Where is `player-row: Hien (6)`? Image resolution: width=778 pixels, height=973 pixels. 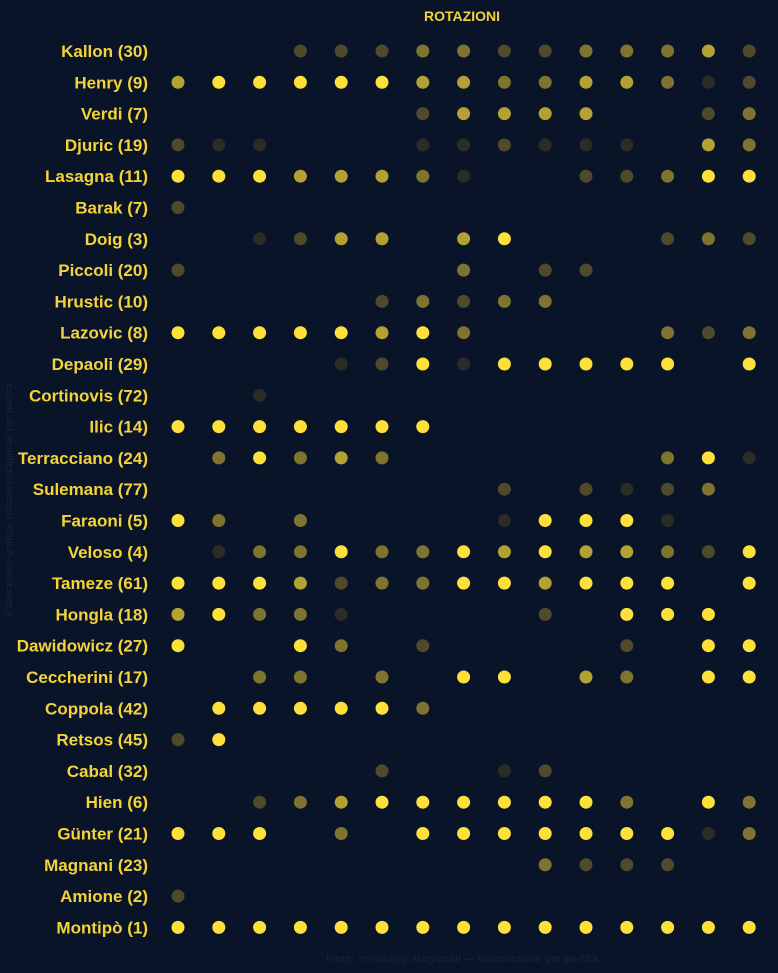 player-row: Hien (6) is located at coordinates (421, 802).